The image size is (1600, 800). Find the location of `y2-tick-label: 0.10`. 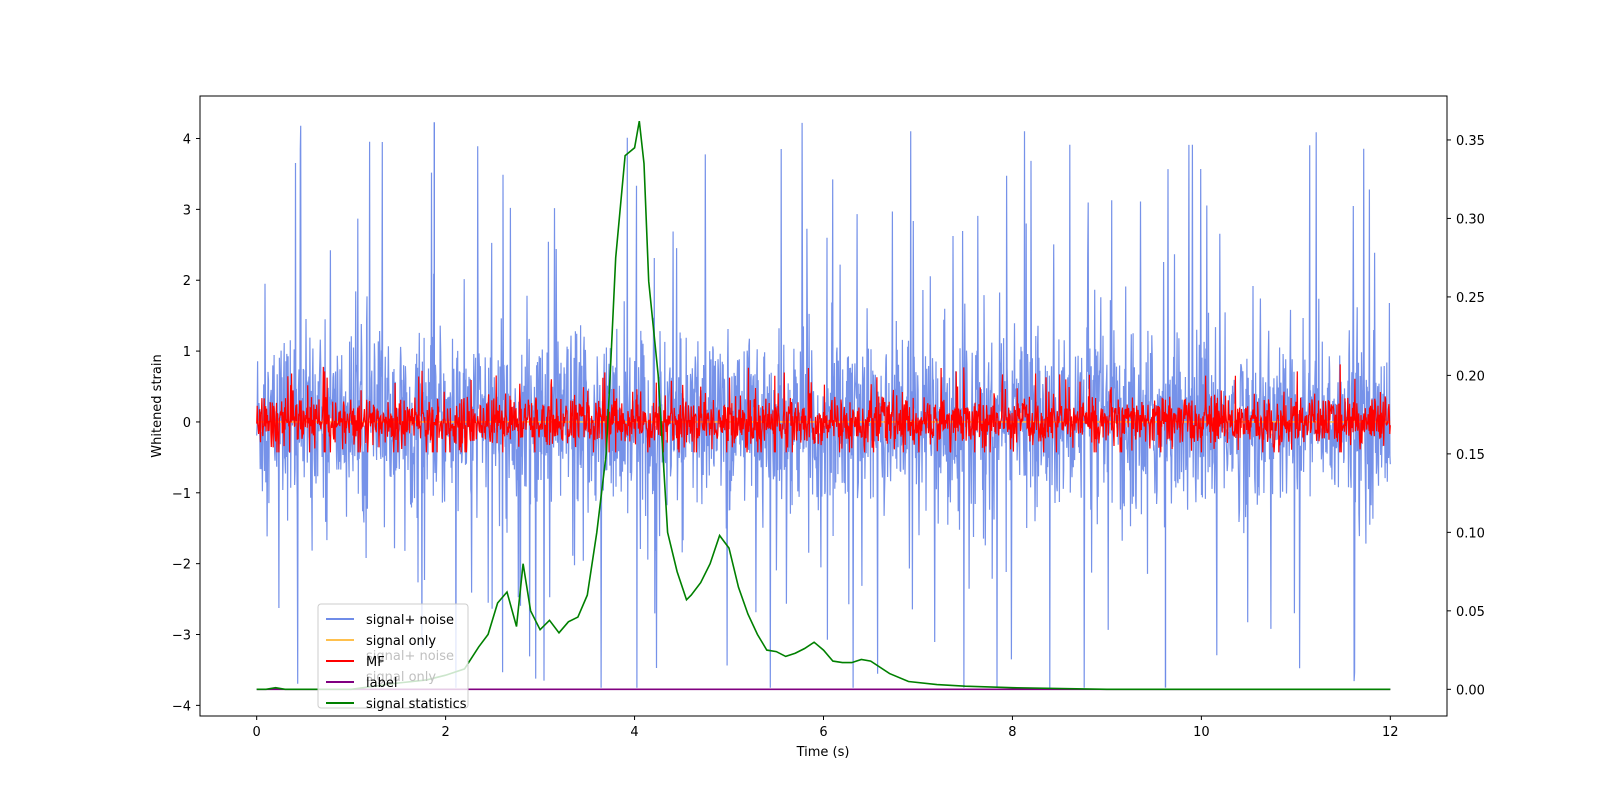

y2-tick-label: 0.10 is located at coordinates (1470, 533).